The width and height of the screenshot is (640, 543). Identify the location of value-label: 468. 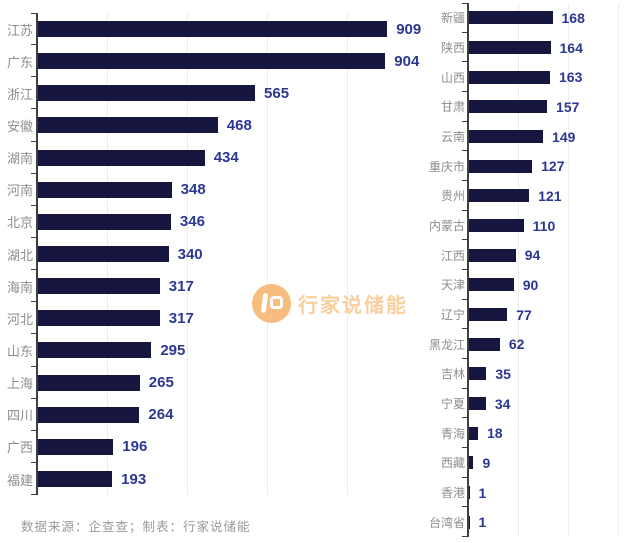
(239, 125).